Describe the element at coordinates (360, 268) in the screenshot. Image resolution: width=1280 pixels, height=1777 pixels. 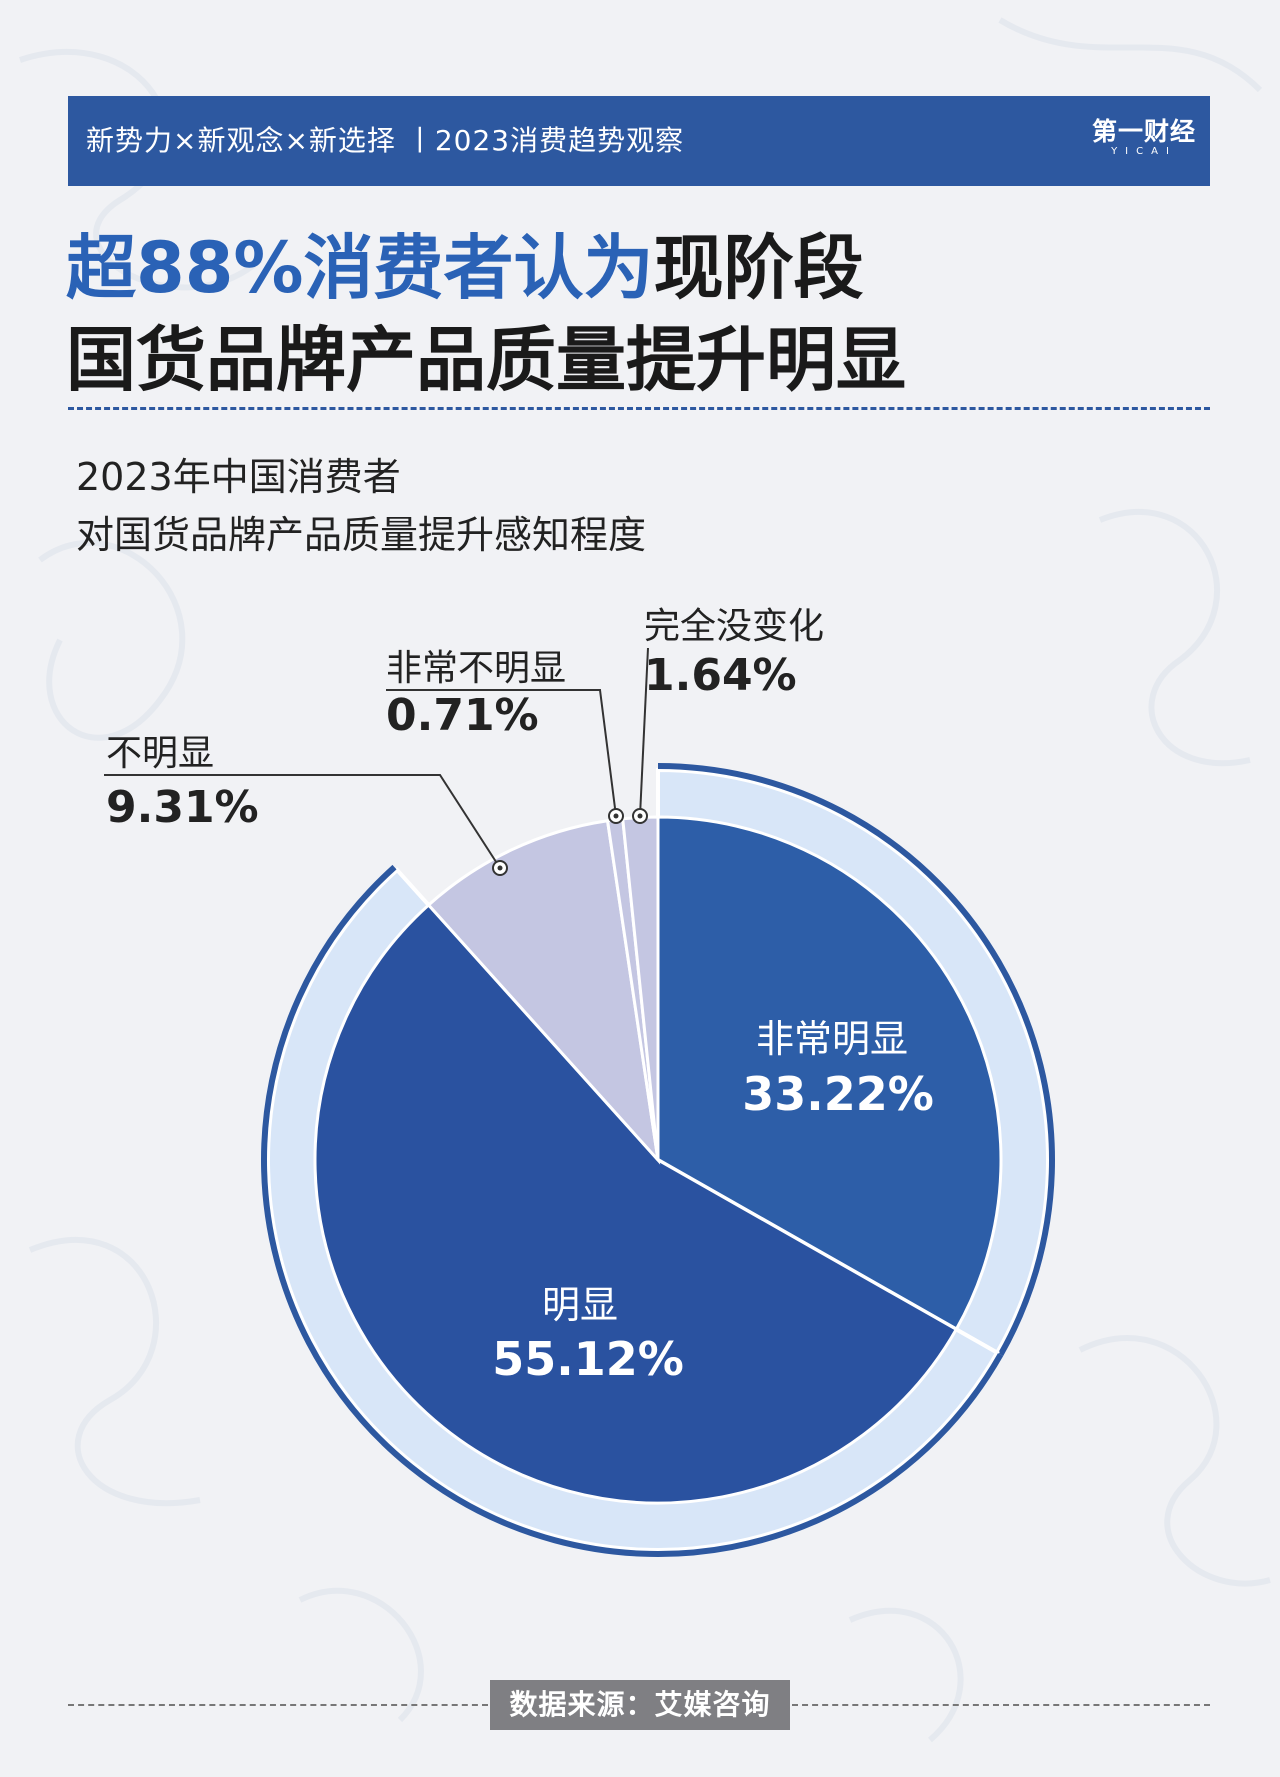
I see `headline-highlight: 超88%消费者认为` at that location.